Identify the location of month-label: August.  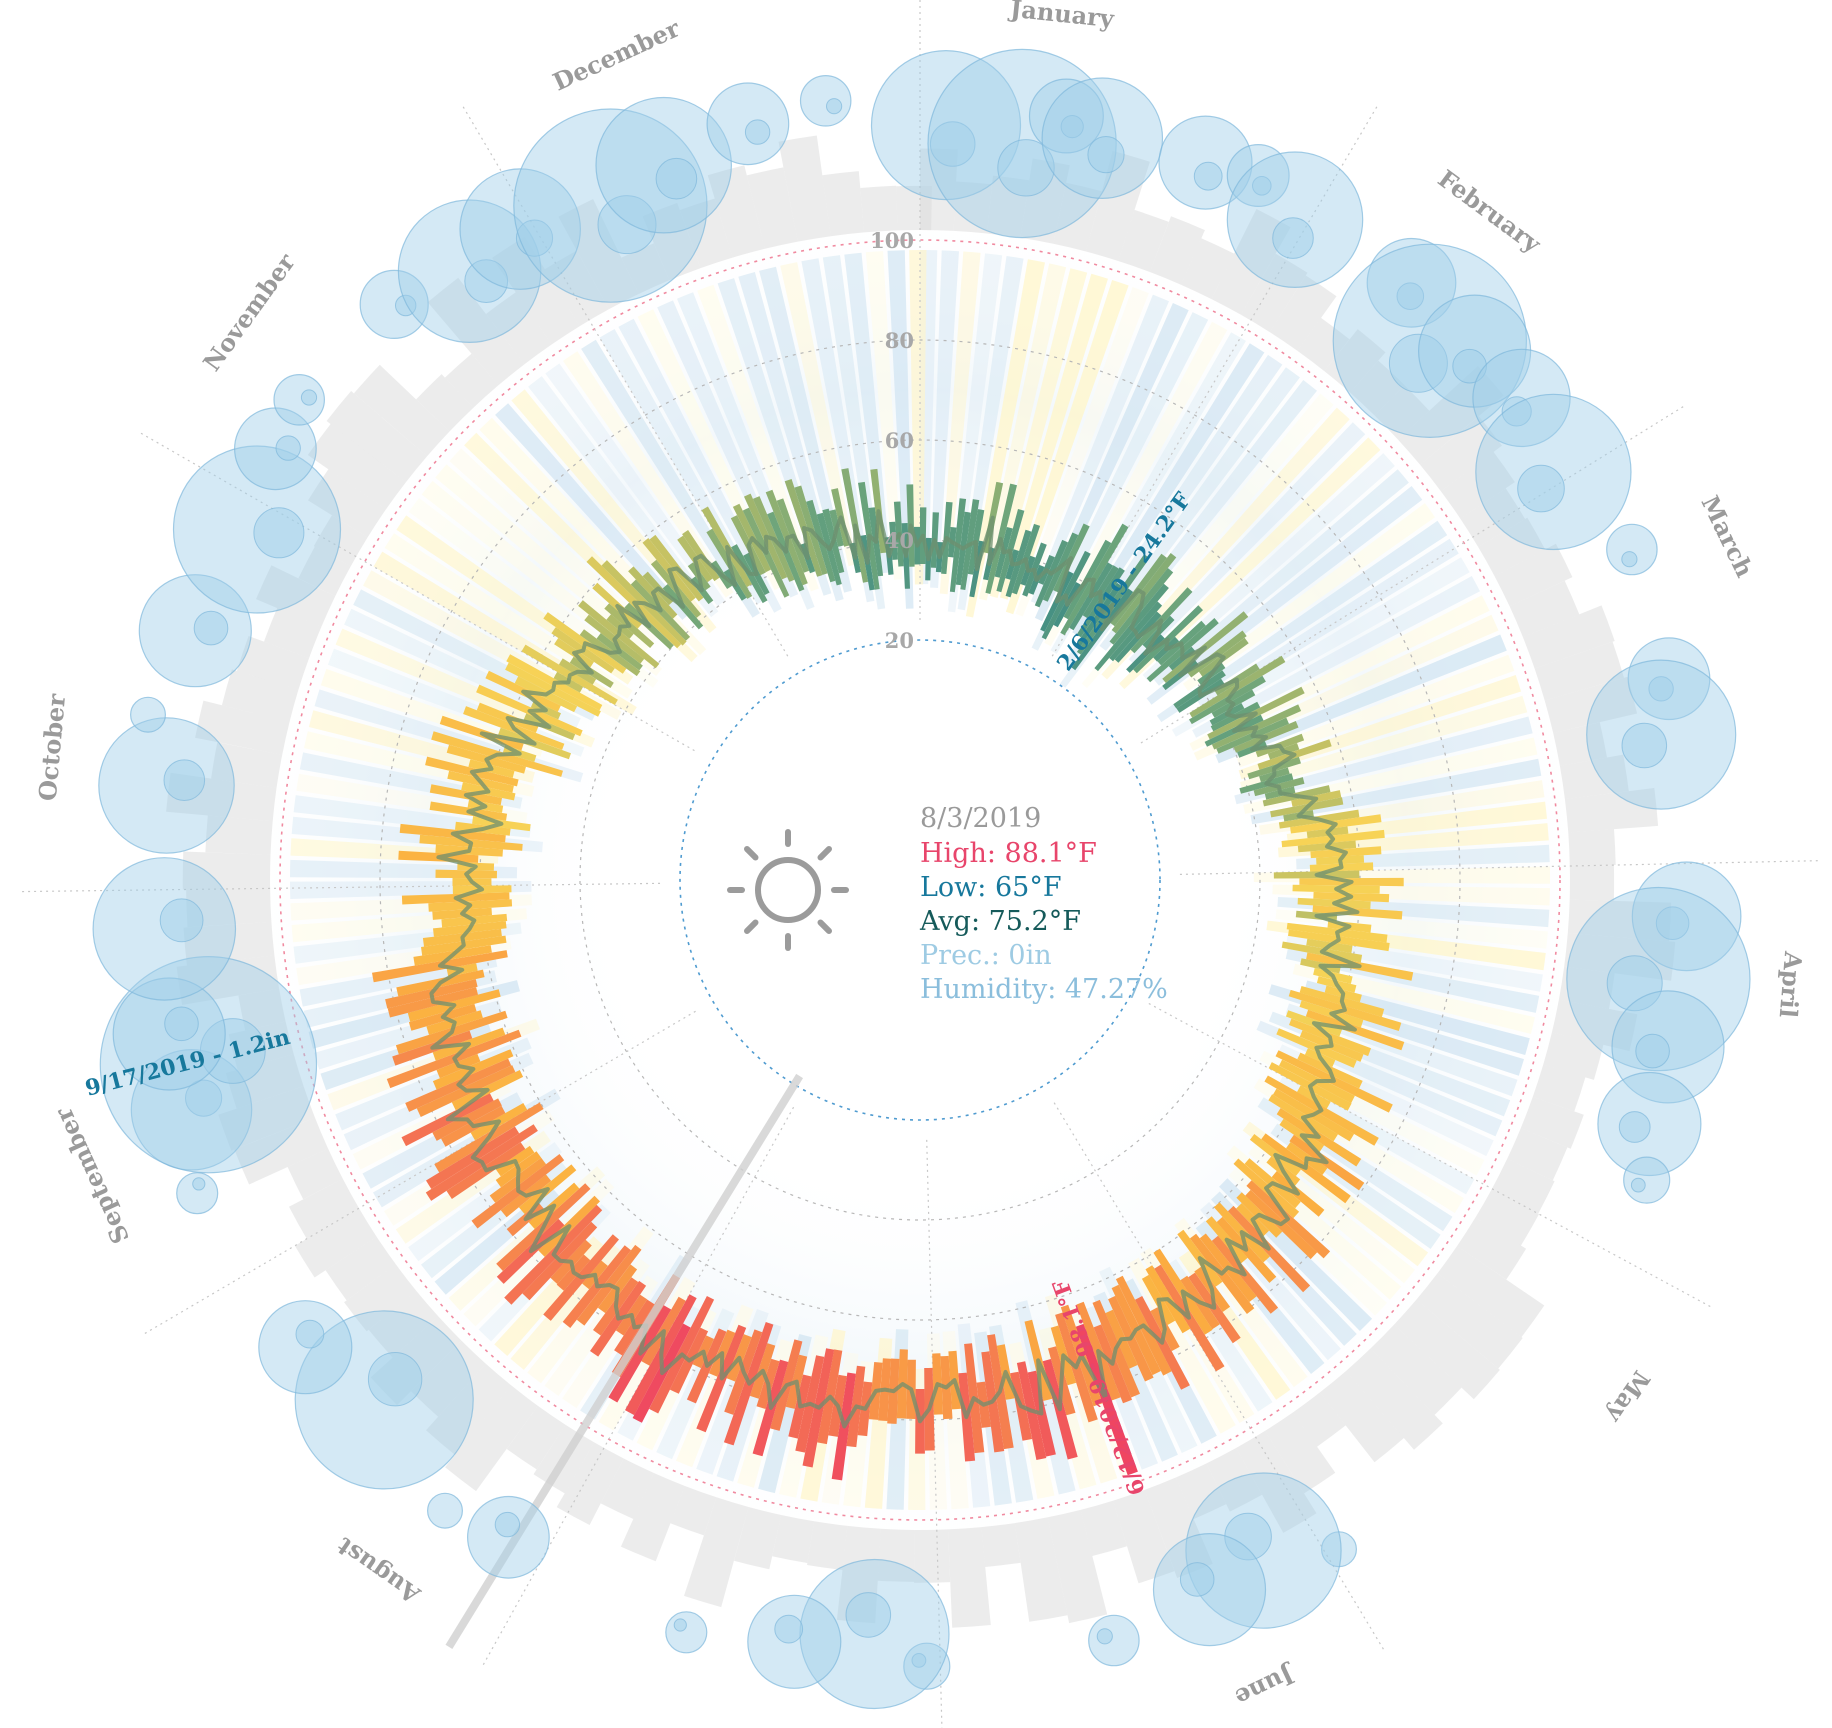
(378, 1571).